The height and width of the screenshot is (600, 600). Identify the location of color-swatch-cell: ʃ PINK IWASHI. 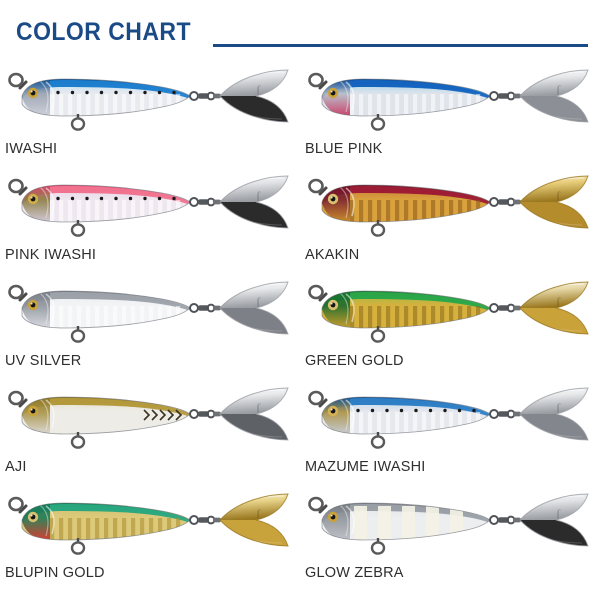
(150, 217).